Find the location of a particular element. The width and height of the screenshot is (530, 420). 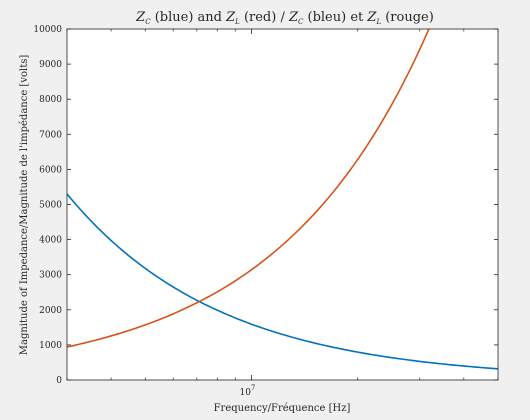

y-tick-label: 2000 is located at coordinates (50, 311).